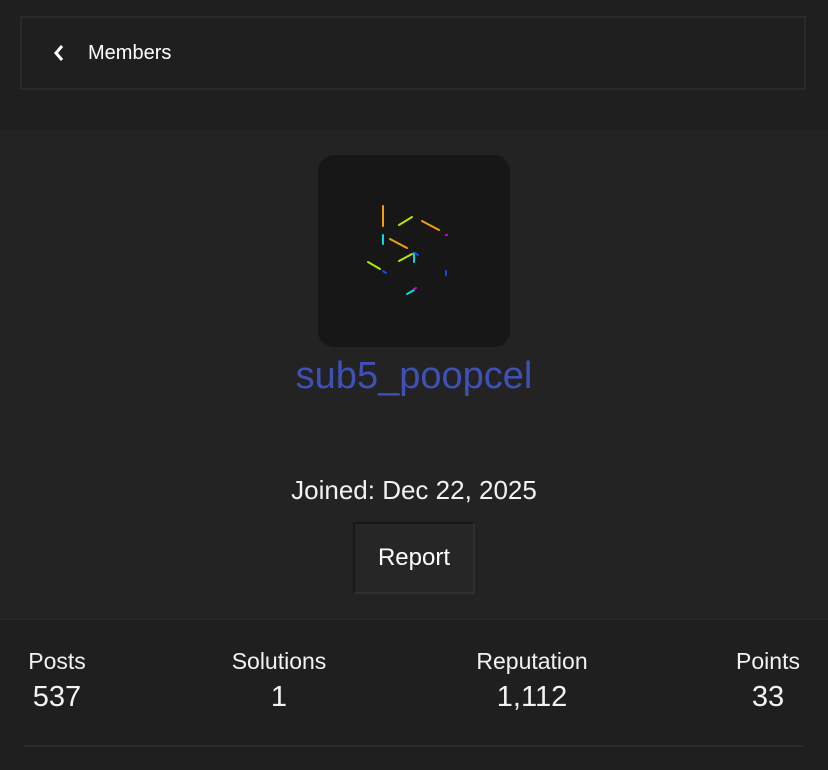 Image resolution: width=828 pixels, height=770 pixels. I want to click on stat-posts: Posts 537, so click(57, 681).